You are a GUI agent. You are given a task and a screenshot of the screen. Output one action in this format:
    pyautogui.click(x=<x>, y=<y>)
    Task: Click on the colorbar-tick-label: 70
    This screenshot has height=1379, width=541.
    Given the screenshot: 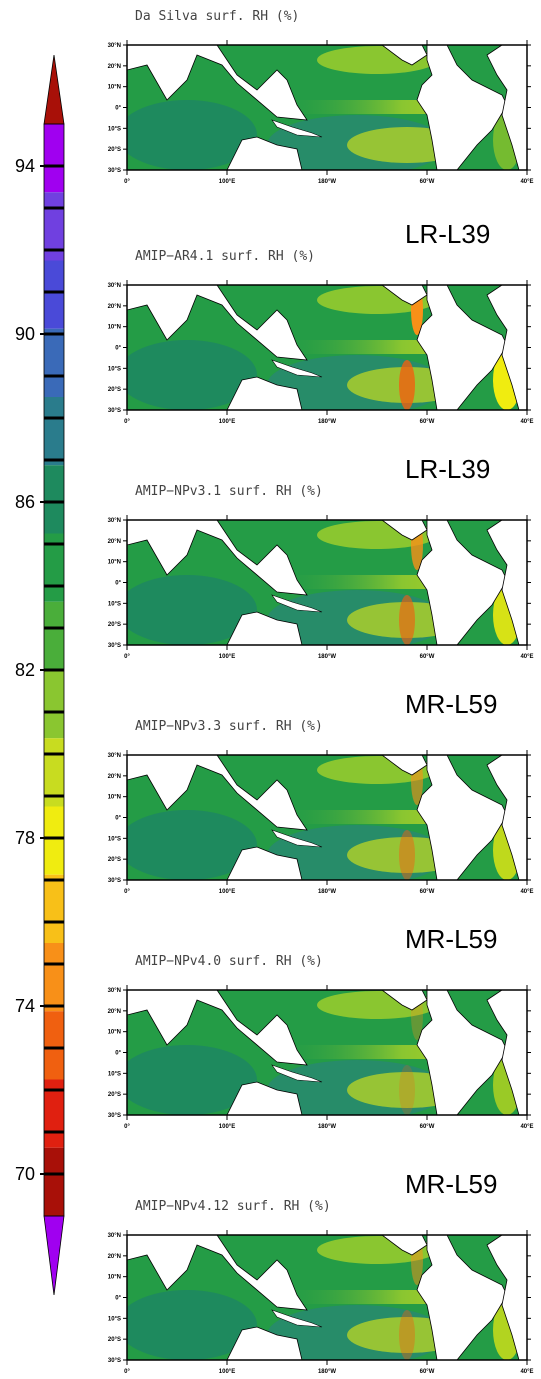 What is the action you would take?
    pyautogui.click(x=25, y=1174)
    